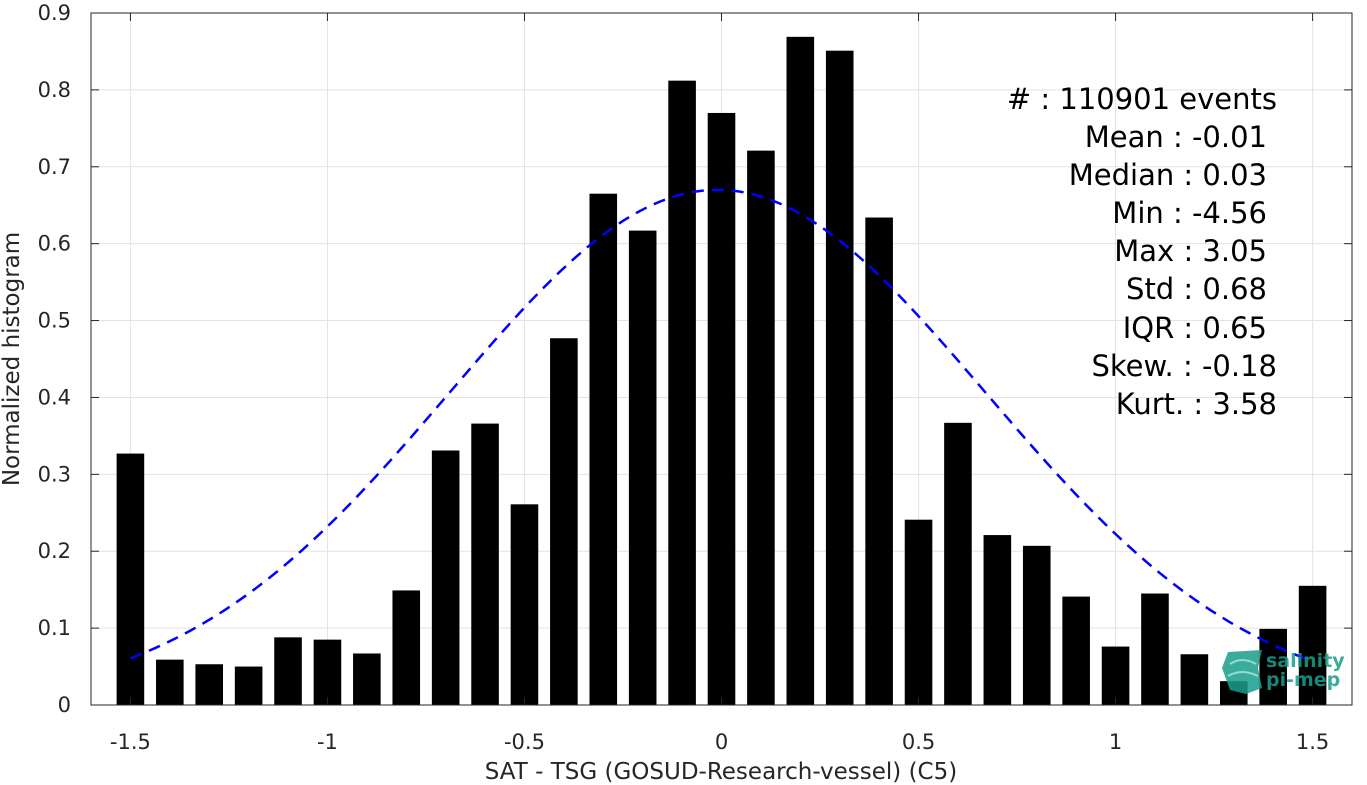  I want to click on x-tick-label: 1, so click(1115, 742).